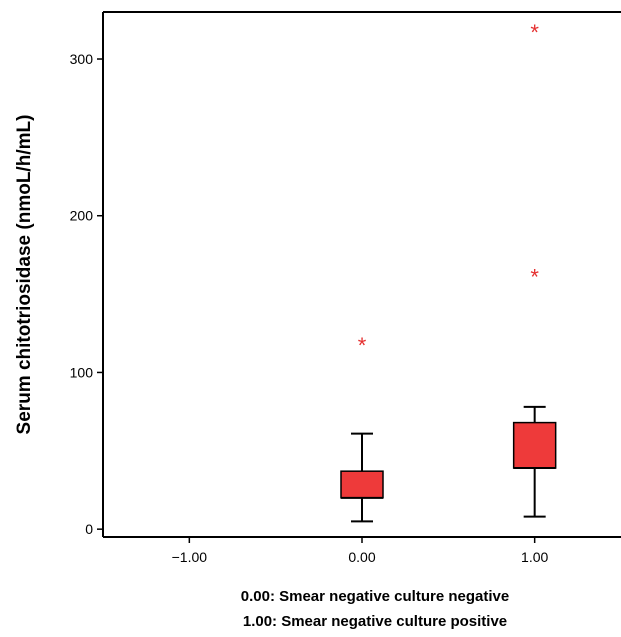 This screenshot has width=621, height=637. What do you see at coordinates (82, 216) in the screenshot?
I see `y-tick-label: 200` at bounding box center [82, 216].